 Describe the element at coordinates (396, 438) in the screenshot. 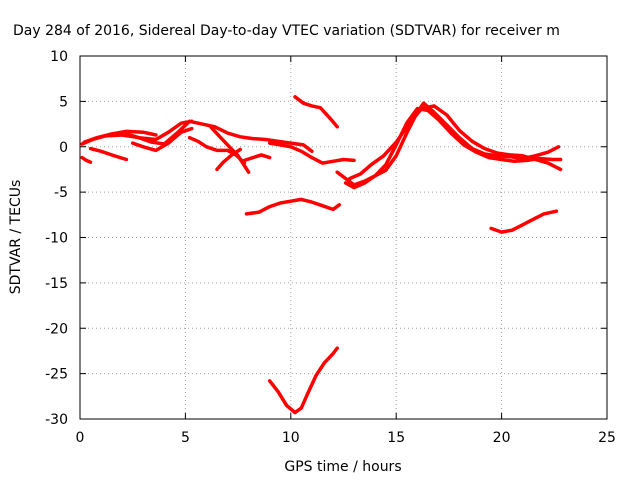

I see `x-tick-label: 15` at that location.